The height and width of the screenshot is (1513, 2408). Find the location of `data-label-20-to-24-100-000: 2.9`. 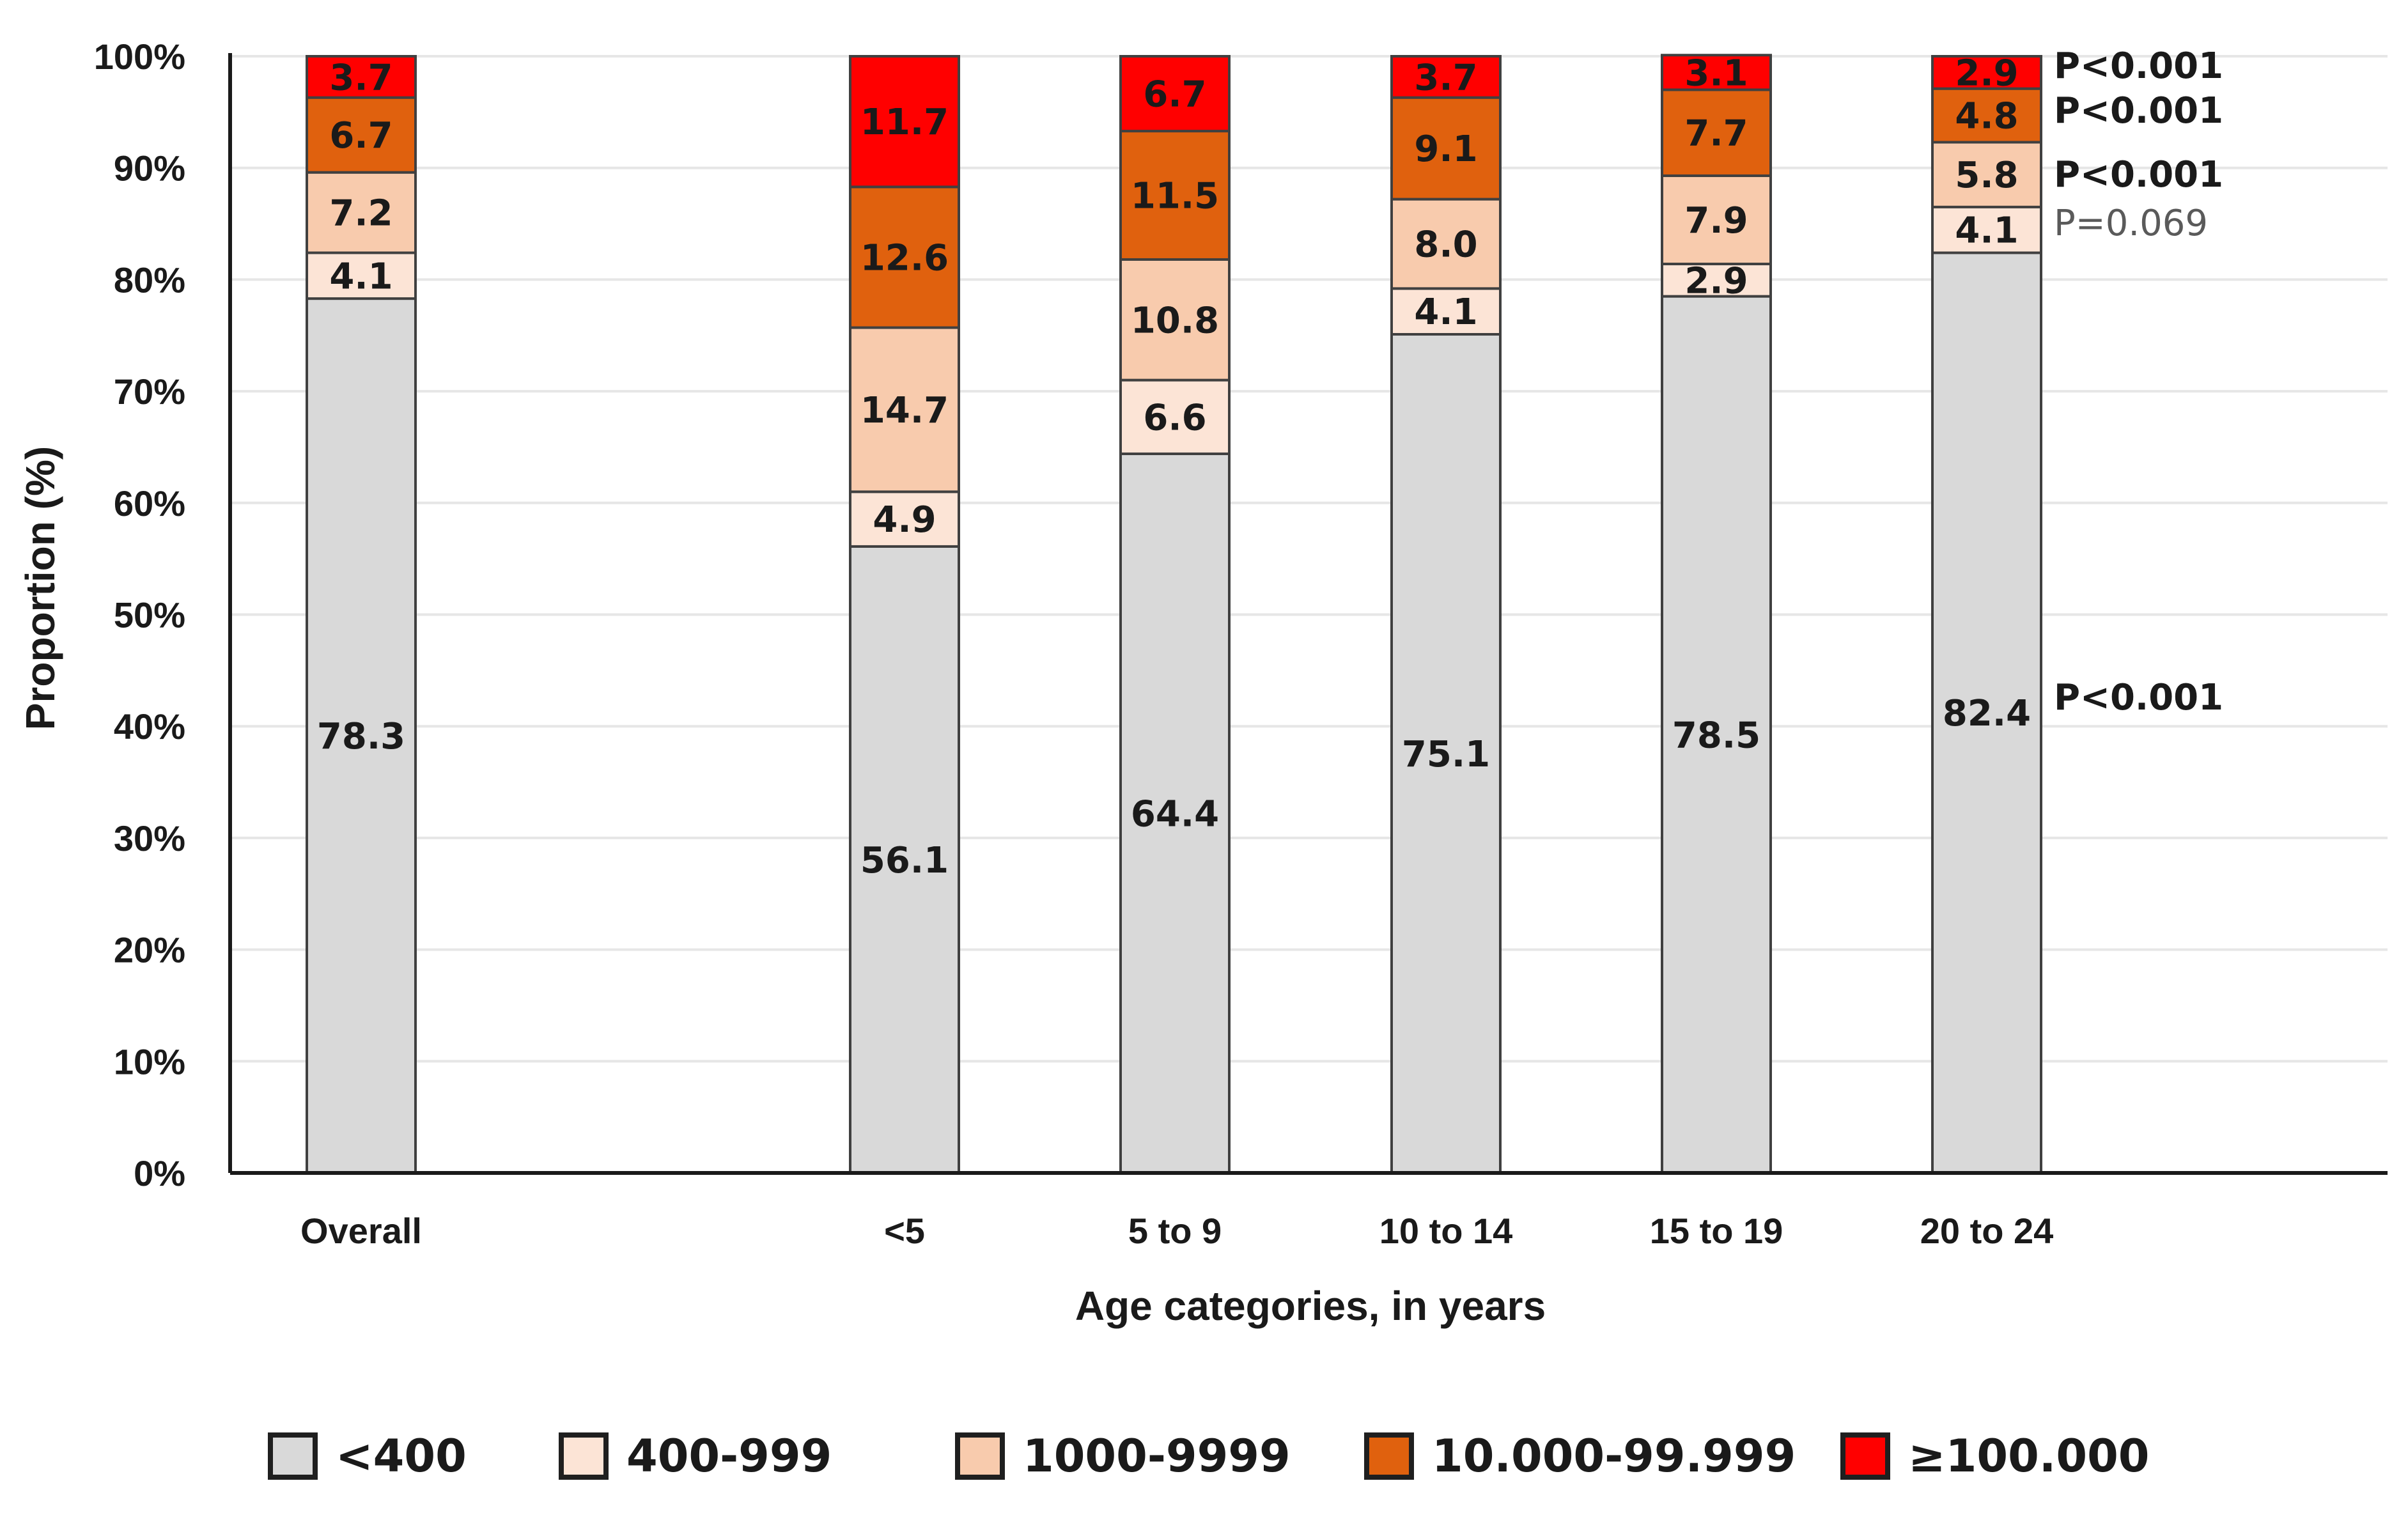

data-label-20-to-24-100-000: 2.9 is located at coordinates (1986, 73).